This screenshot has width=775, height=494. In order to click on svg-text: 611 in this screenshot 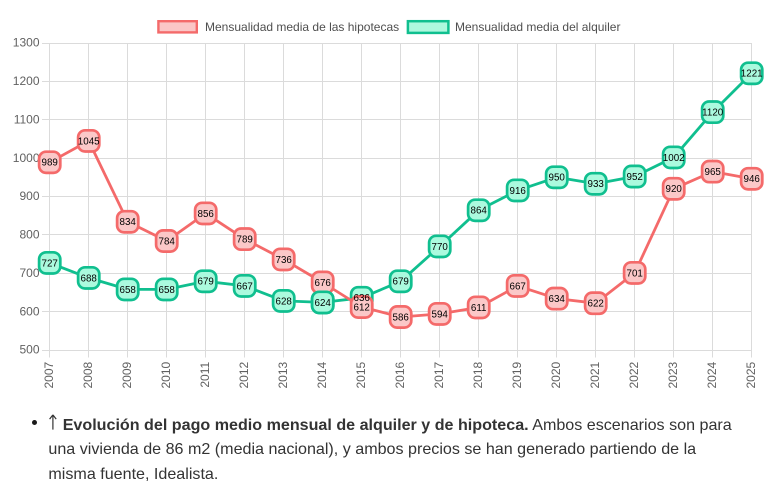, I will do `click(479, 308)`.